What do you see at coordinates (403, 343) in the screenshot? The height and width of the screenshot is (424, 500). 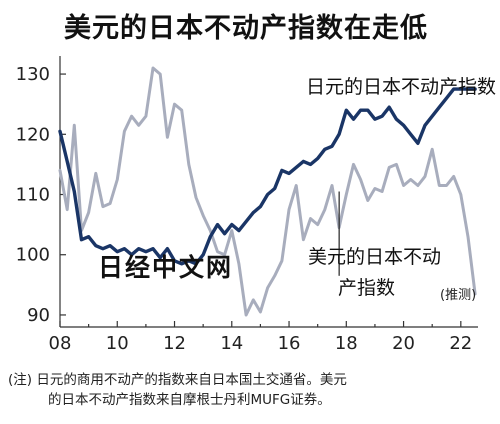 I see `x-tick-label: 20` at bounding box center [403, 343].